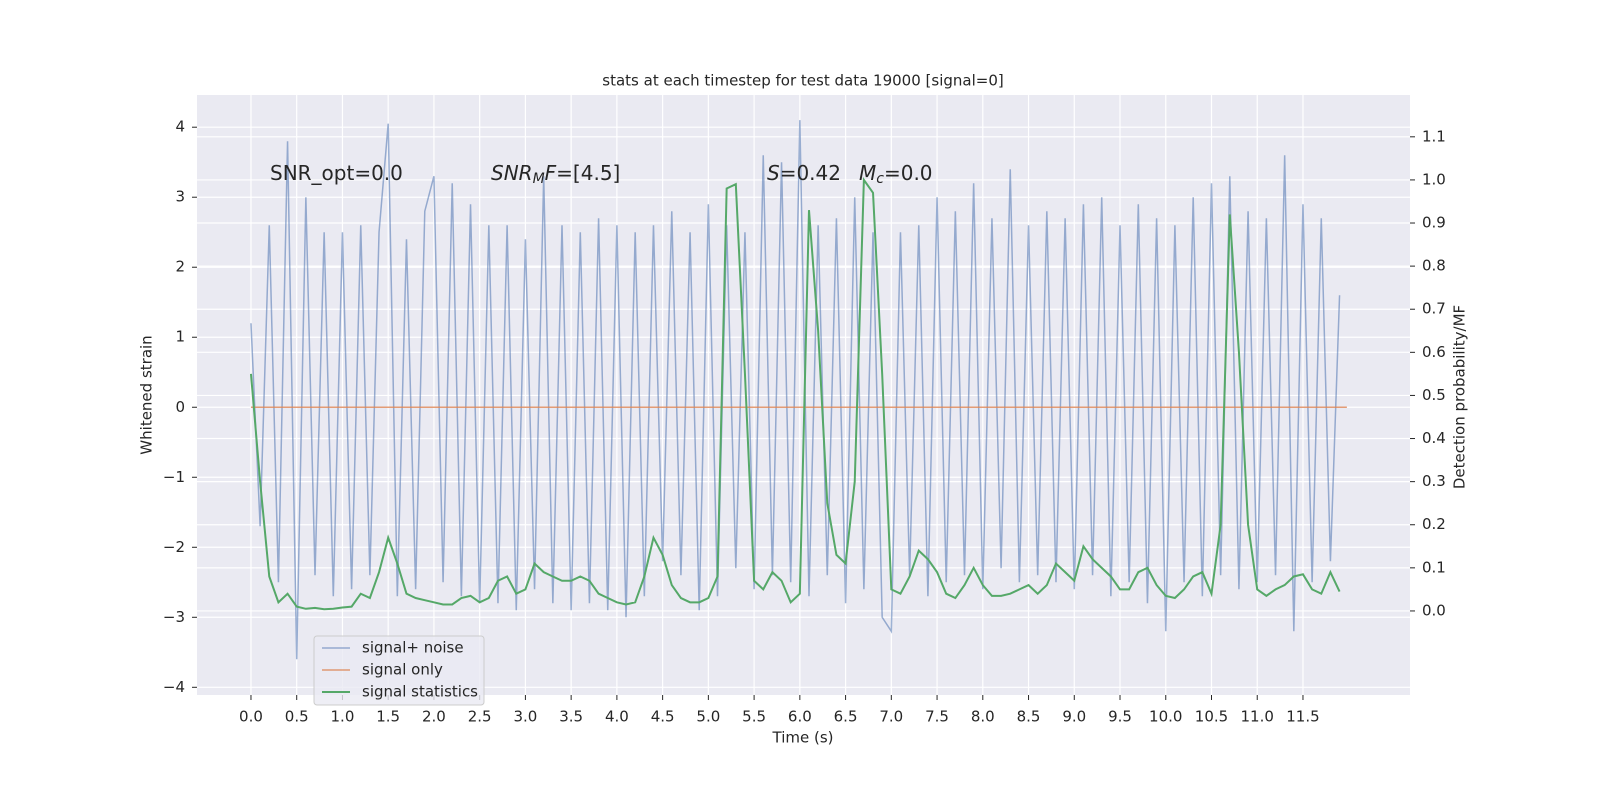 Image resolution: width=1600 pixels, height=800 pixels. I want to click on x-axis-label: Time (s), so click(803, 738).